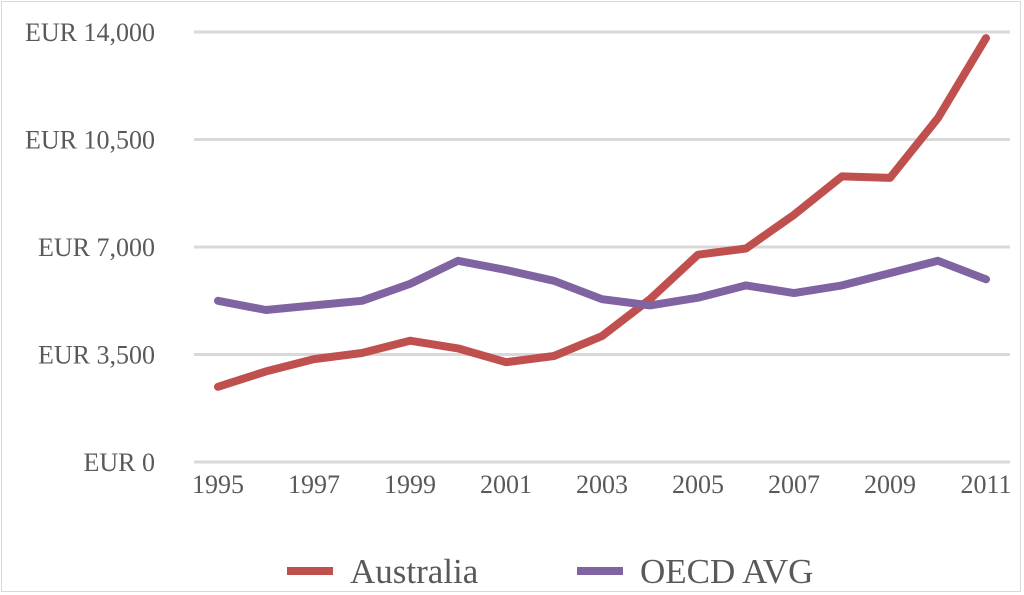 The image size is (1024, 595). Describe the element at coordinates (890, 484) in the screenshot. I see `x-tick-label: 2009` at that location.